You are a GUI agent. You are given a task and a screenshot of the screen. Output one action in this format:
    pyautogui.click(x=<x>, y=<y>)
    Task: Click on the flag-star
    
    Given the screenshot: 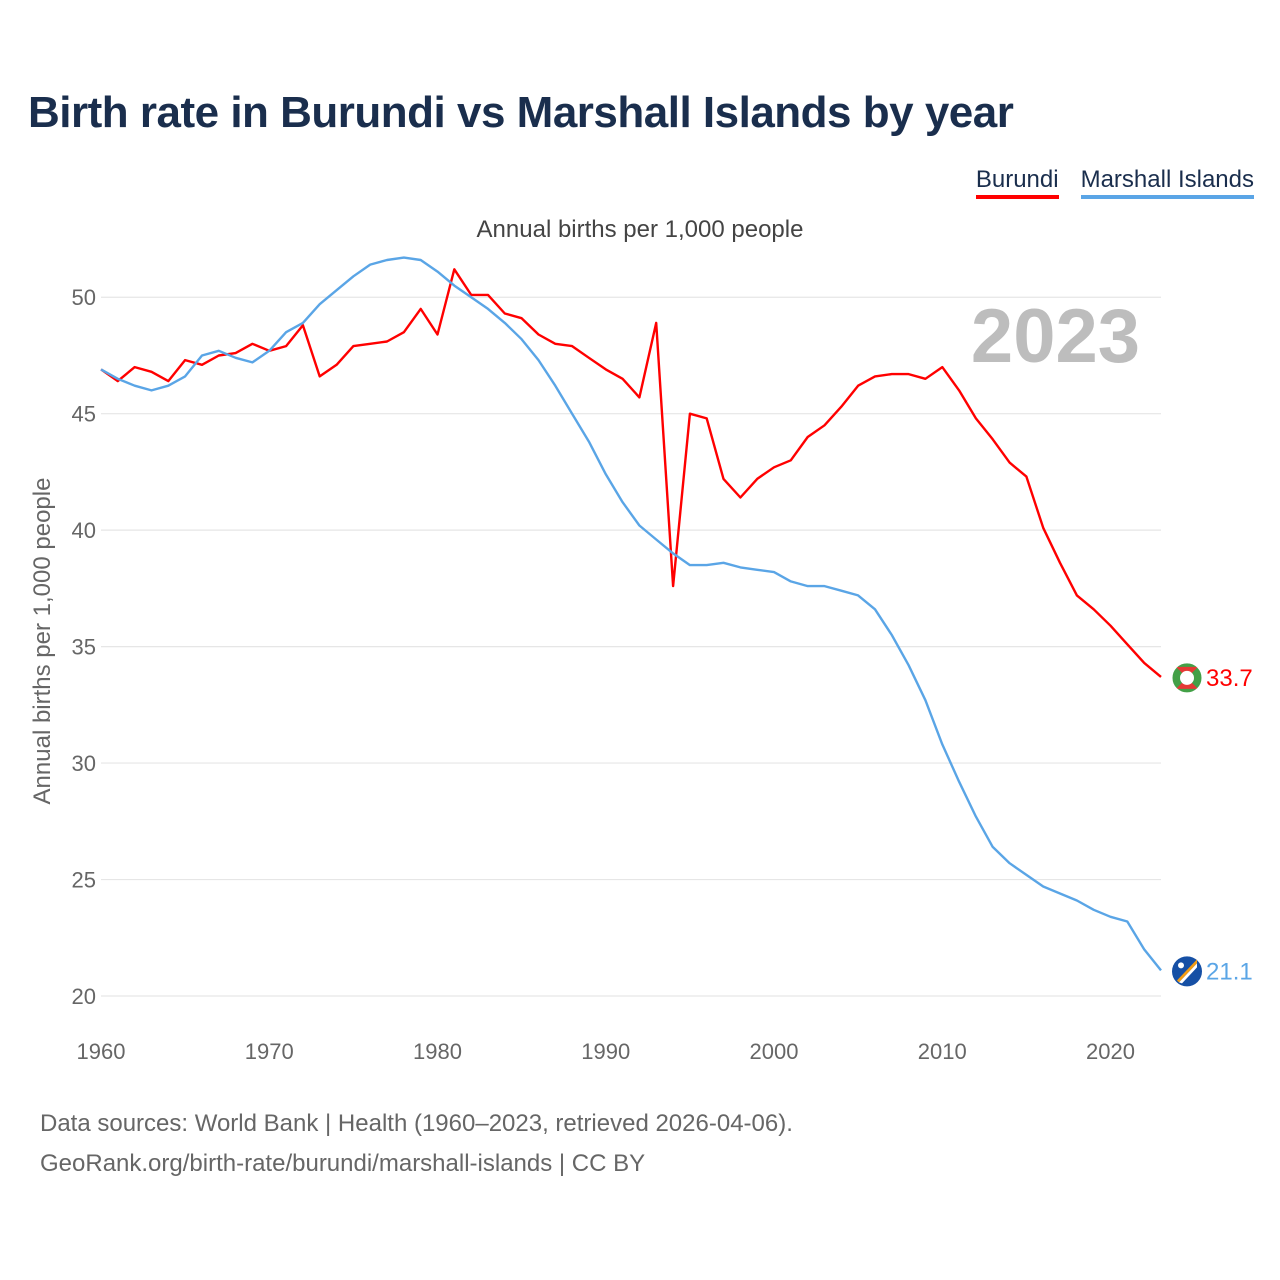 What is the action you would take?
    pyautogui.click(x=1181, y=965)
    